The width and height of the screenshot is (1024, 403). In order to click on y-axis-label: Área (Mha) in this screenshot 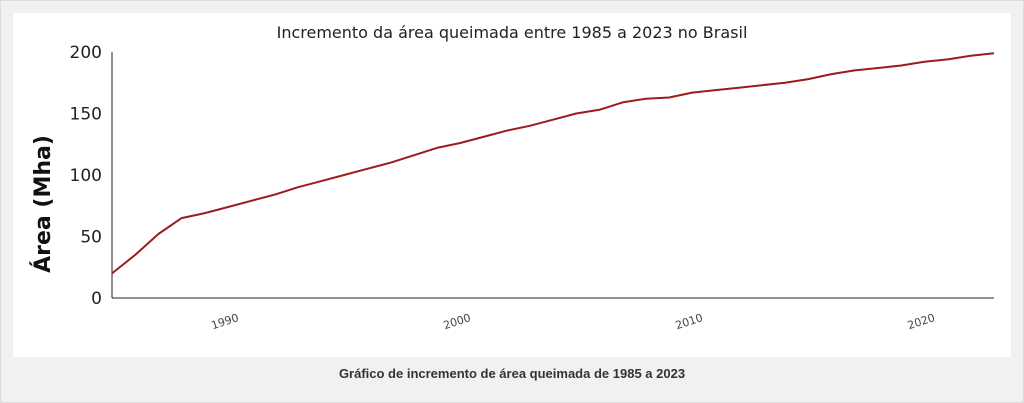, I will do `click(43, 204)`.